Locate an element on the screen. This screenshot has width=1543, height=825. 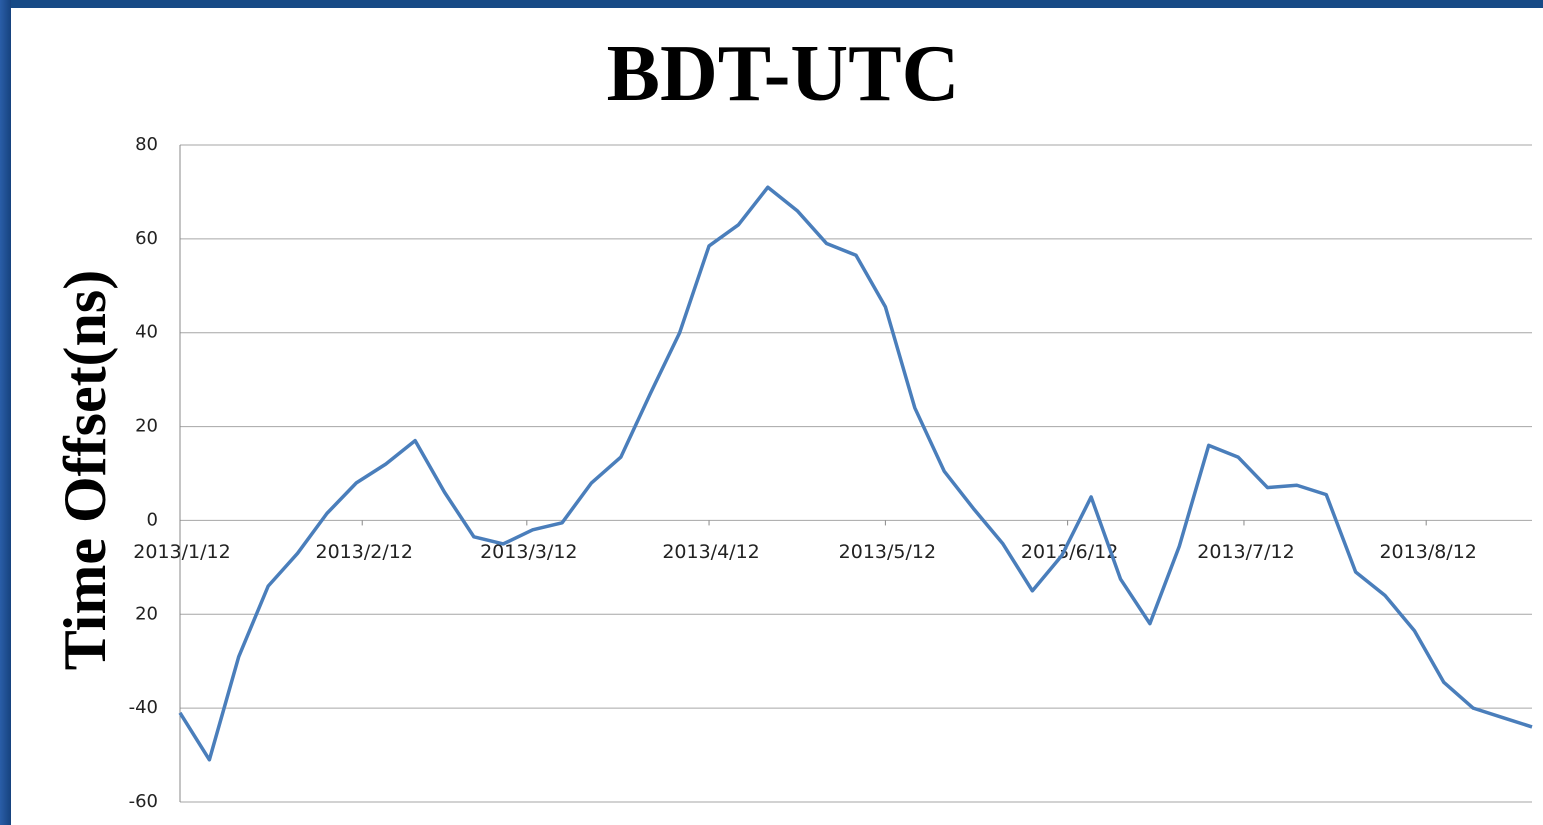
x-tick-label: 2013/5/12 is located at coordinates (887, 552).